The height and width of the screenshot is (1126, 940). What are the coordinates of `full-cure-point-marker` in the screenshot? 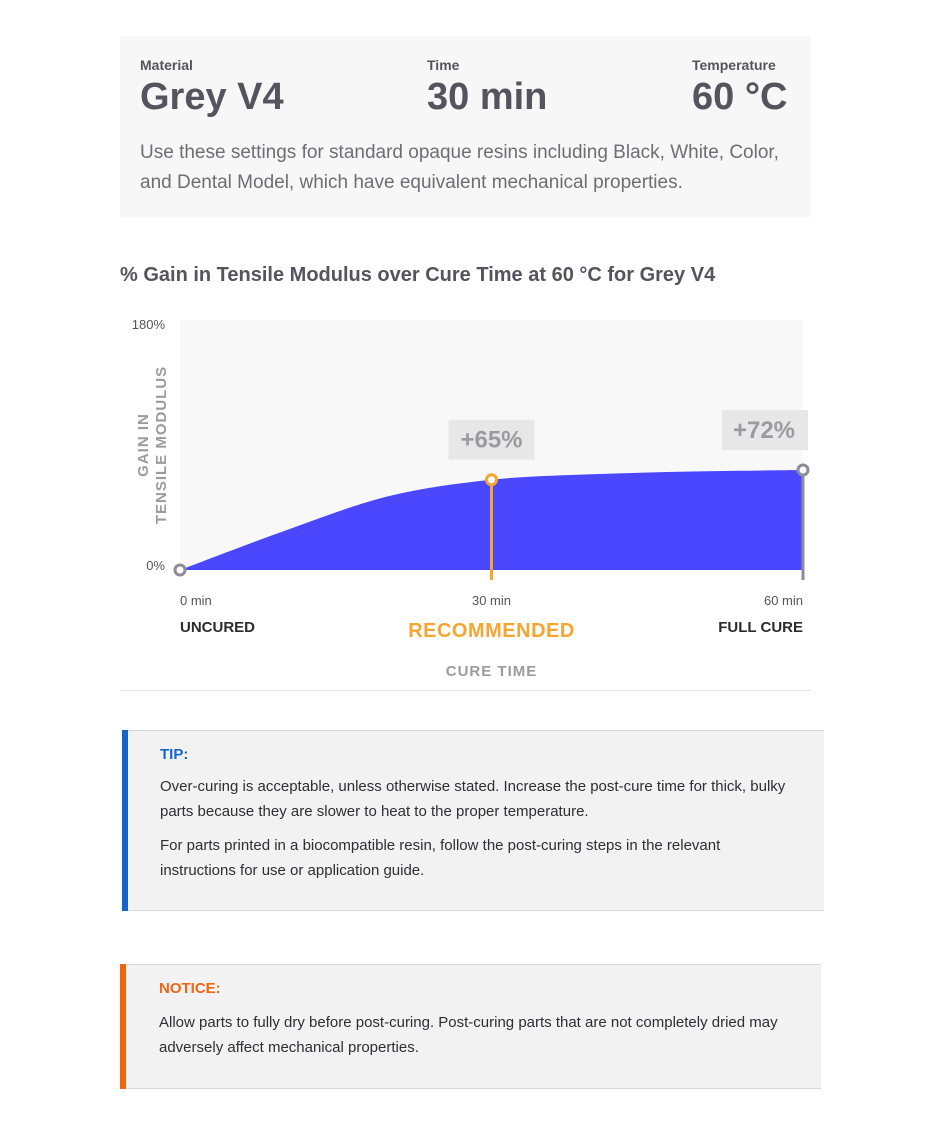 It's located at (803, 470).